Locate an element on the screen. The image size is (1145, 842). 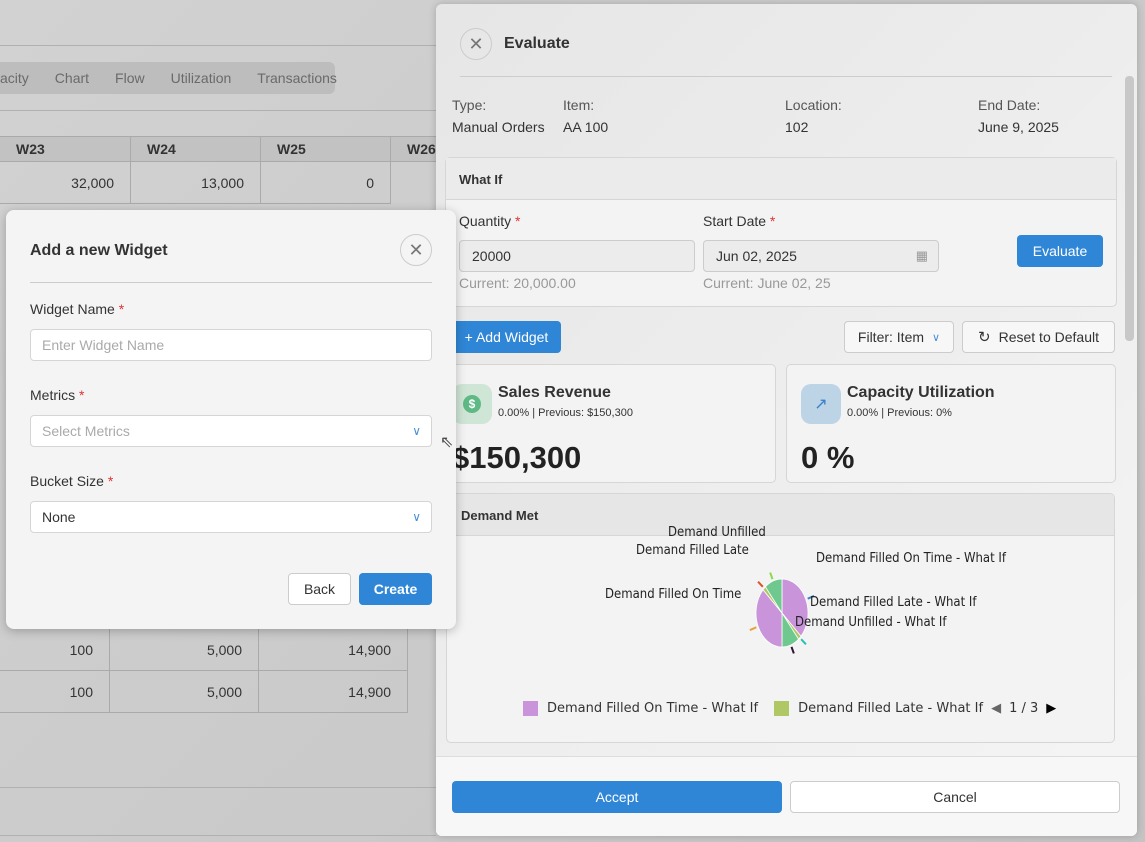
quantity-label: Quantity * is located at coordinates (490, 221).